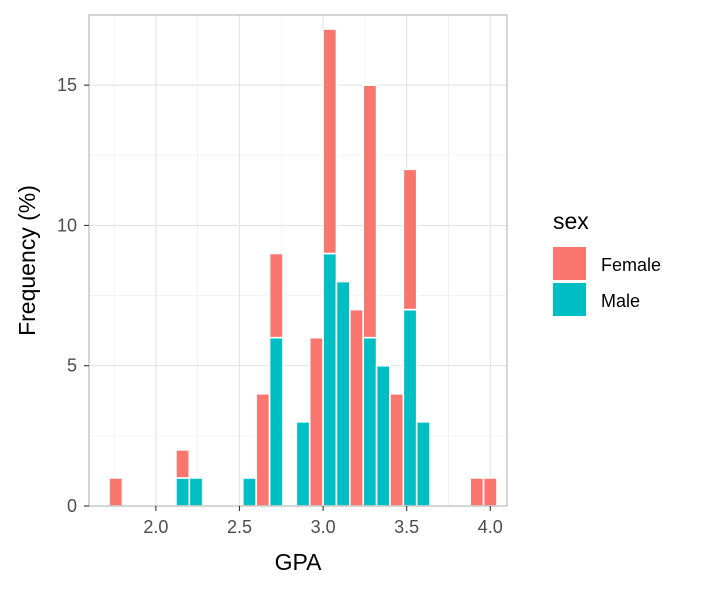  I want to click on x-tick-label: 2.5, so click(239, 527).